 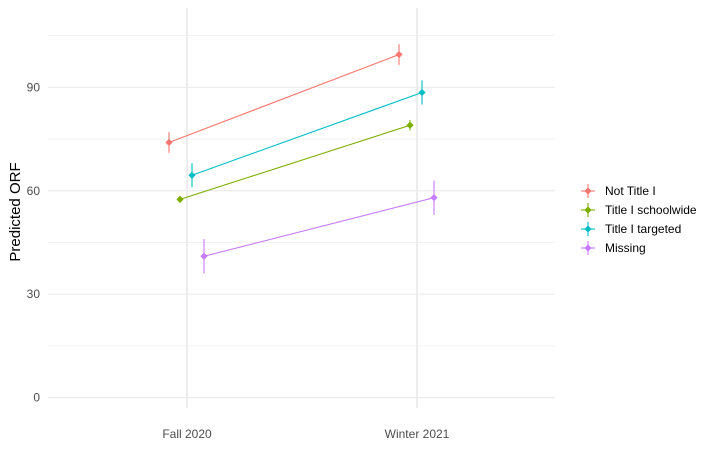 I want to click on x-tick-label: Winter 2021, so click(x=417, y=434).